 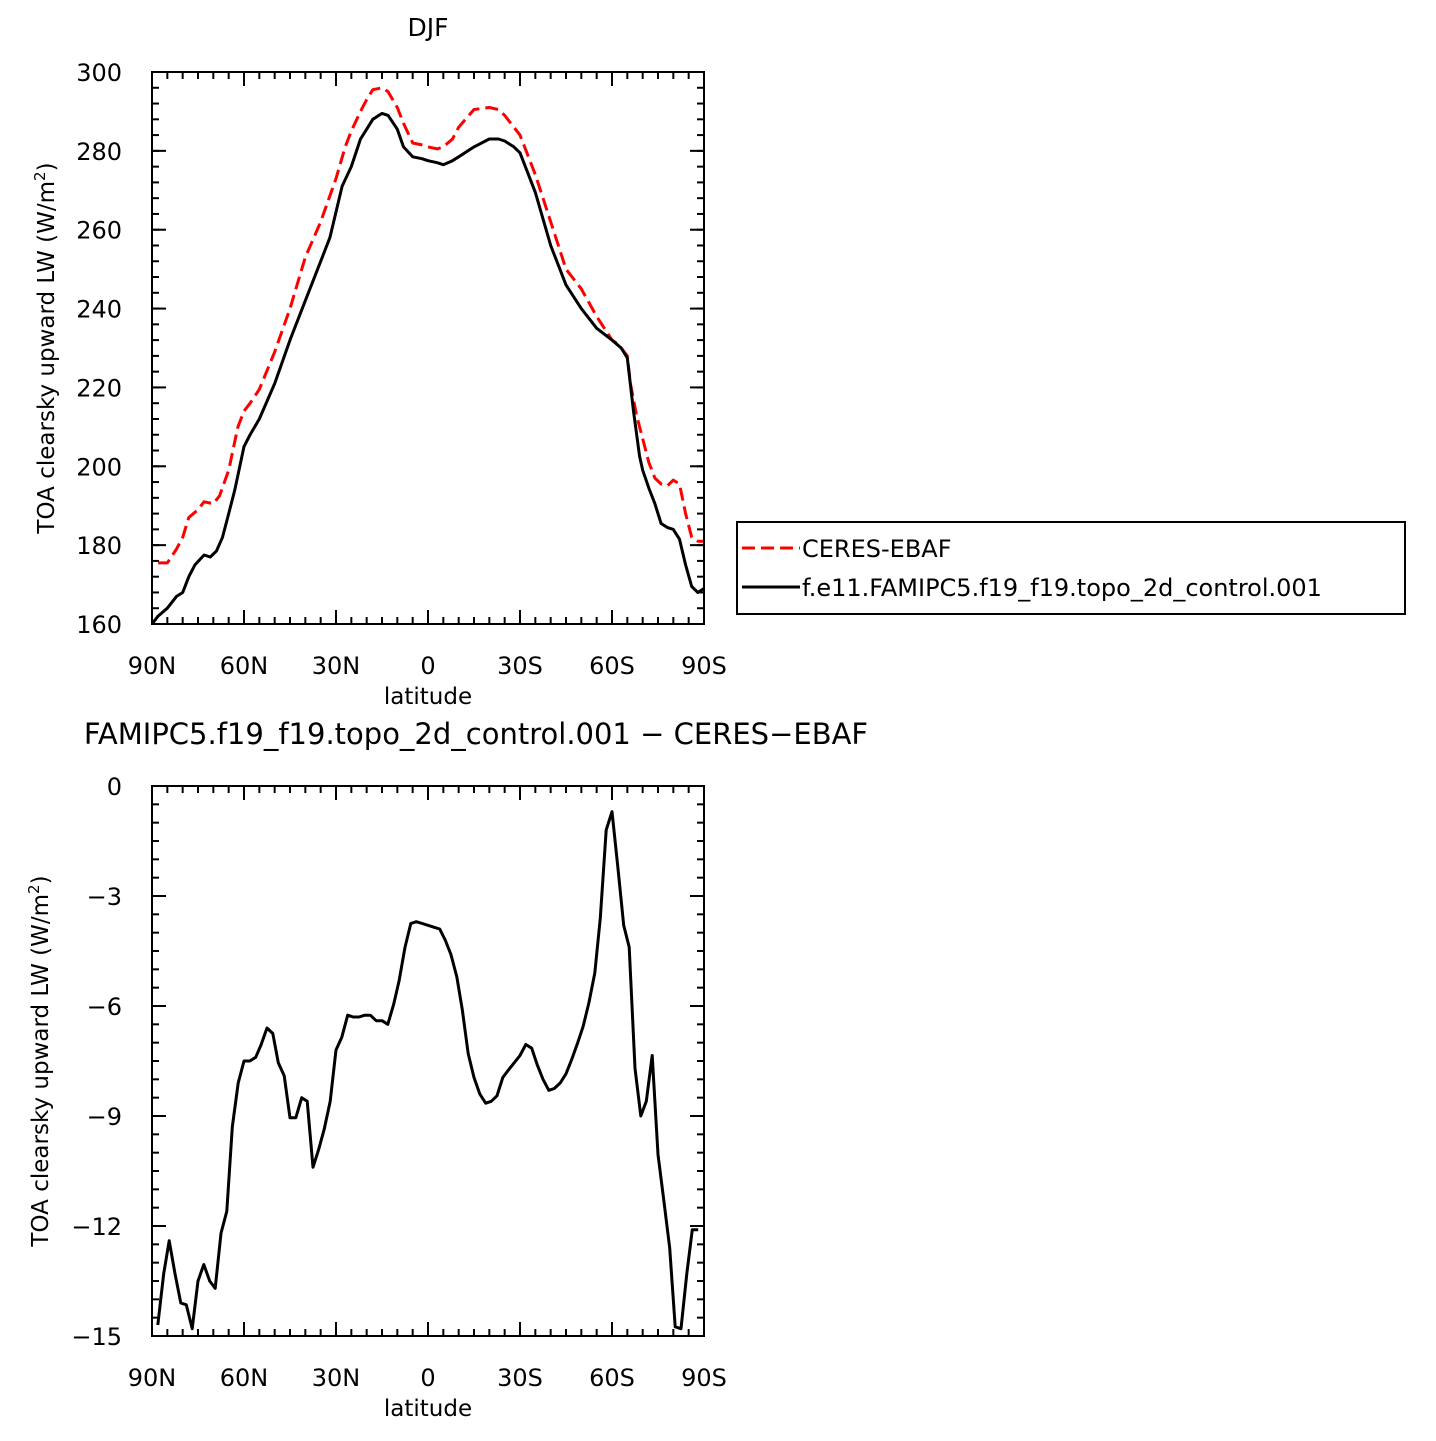 I want to click on y-tick-label: −9, so click(x=104, y=1117).